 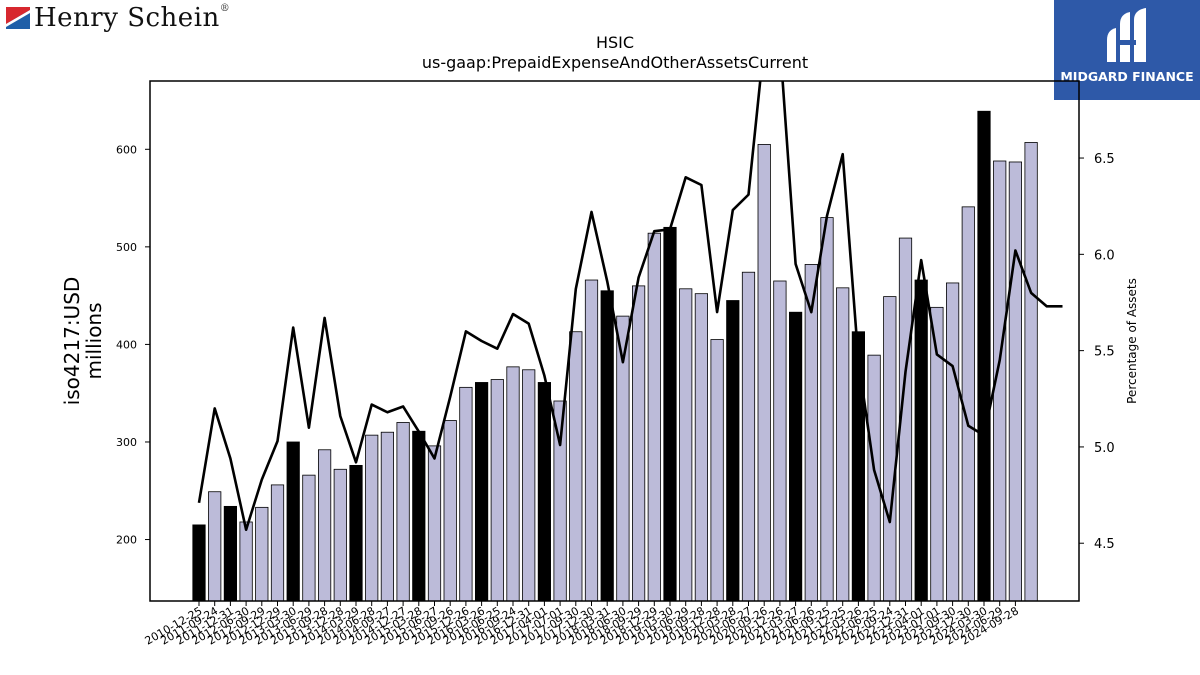 What do you see at coordinates (1104, 448) in the screenshot?
I see `y2-tick-label: 5.0` at bounding box center [1104, 448].